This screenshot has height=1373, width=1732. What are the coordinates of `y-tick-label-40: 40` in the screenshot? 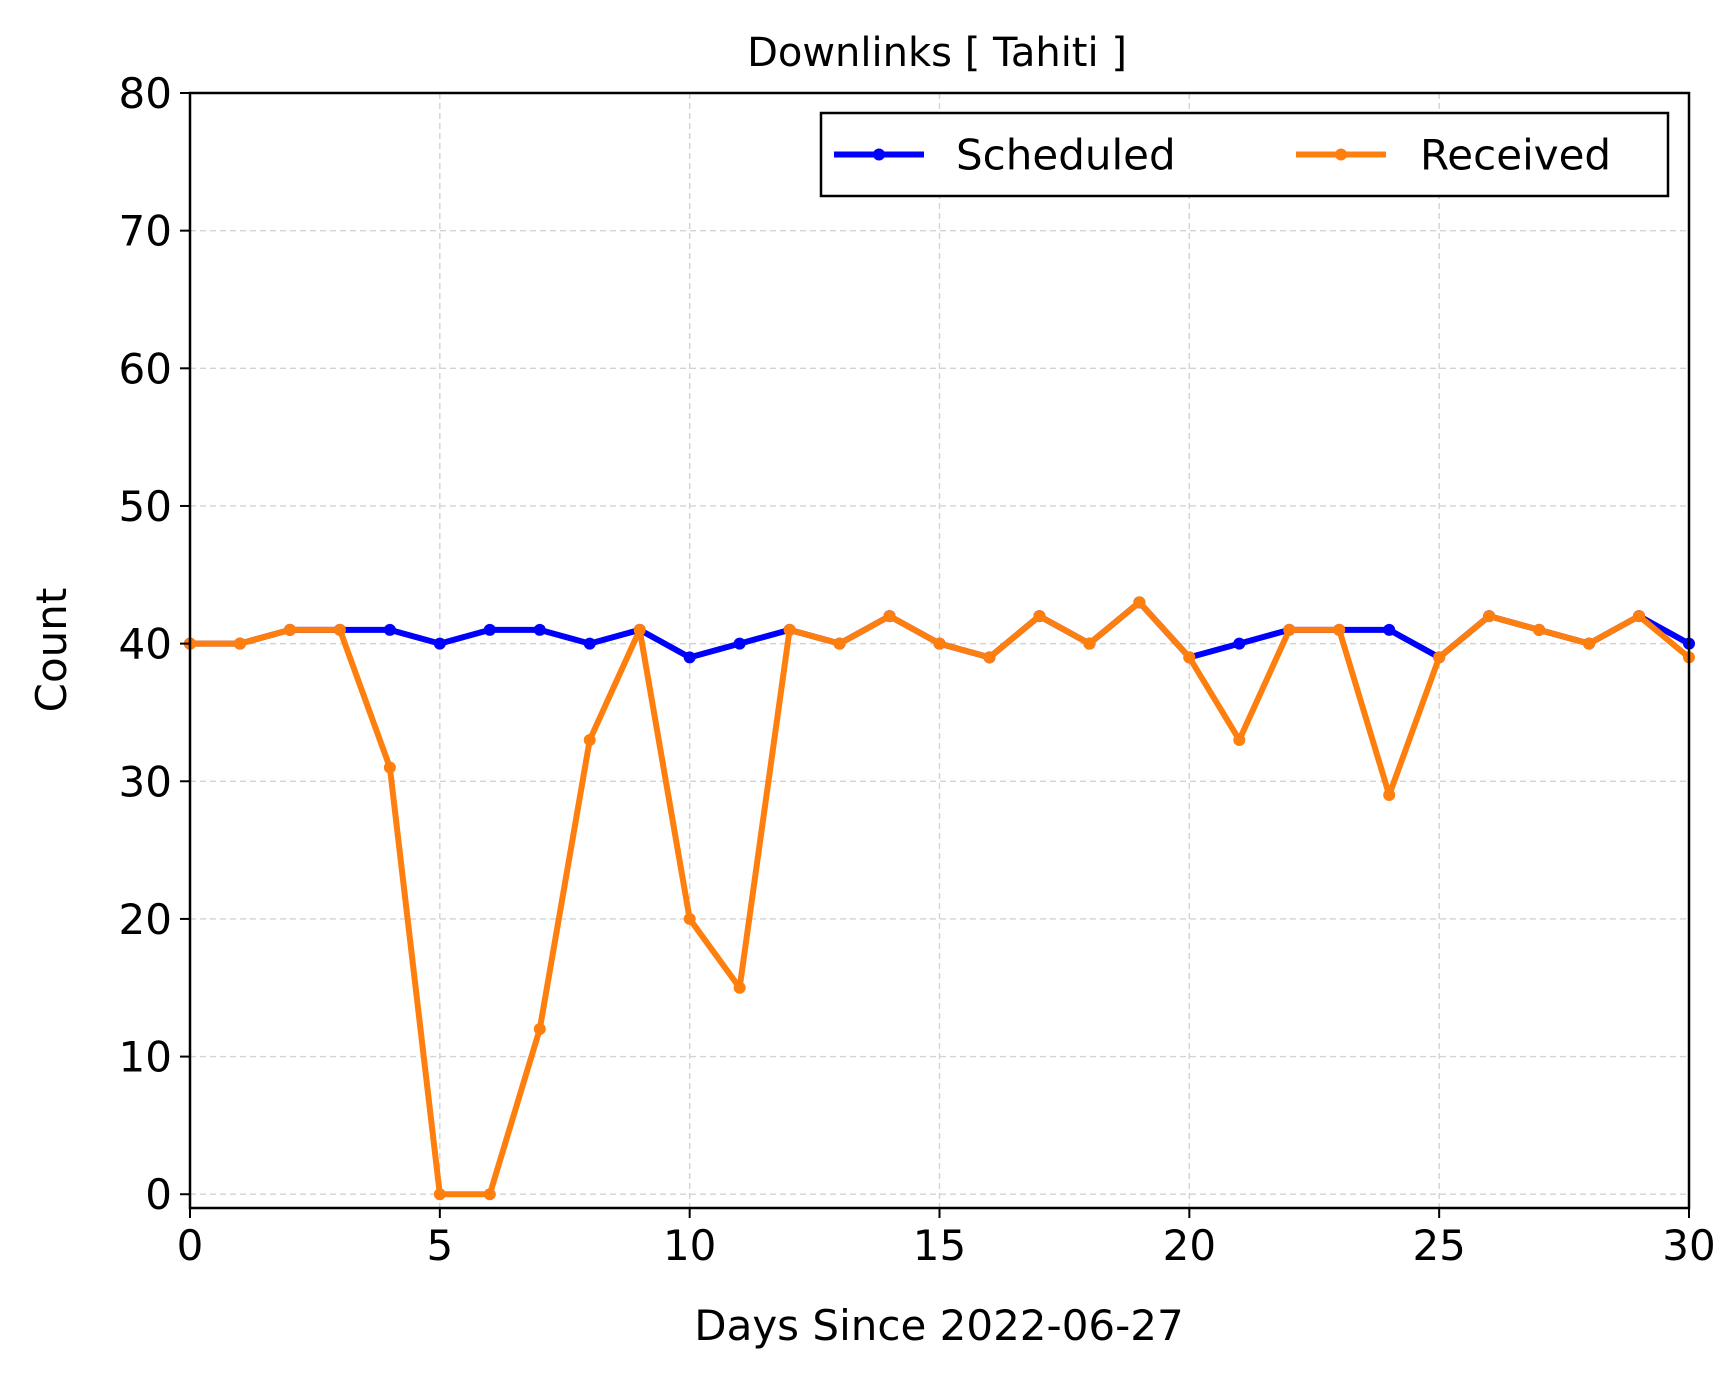 It's located at (145, 644).